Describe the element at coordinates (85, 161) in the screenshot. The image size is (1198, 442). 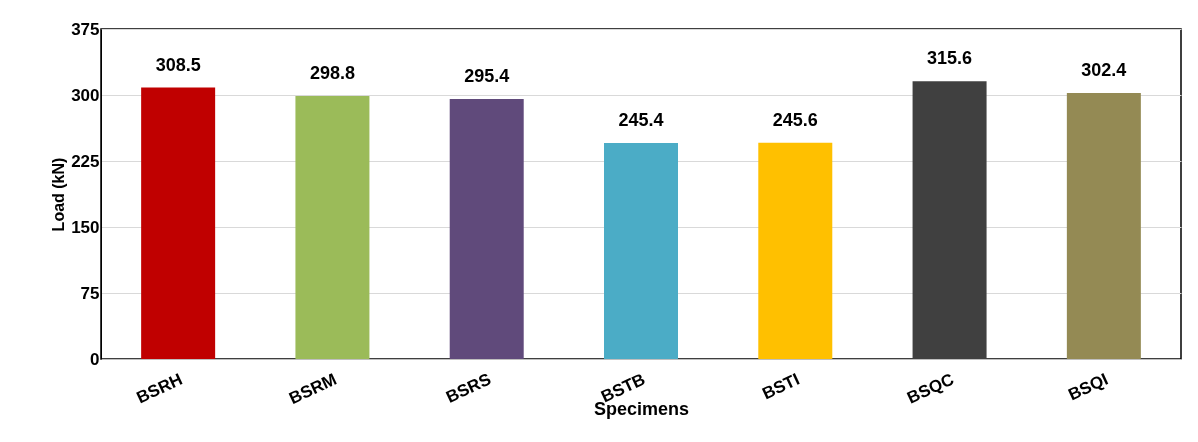
I see `y-tick-label: 225` at that location.